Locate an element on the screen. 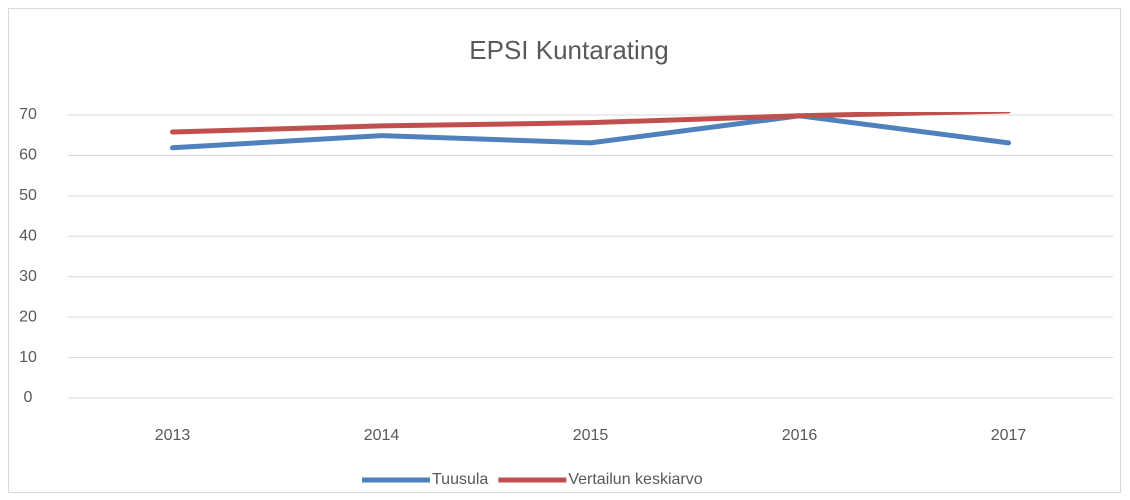 The image size is (1130, 500). x-tick-label: 2016 is located at coordinates (800, 435).